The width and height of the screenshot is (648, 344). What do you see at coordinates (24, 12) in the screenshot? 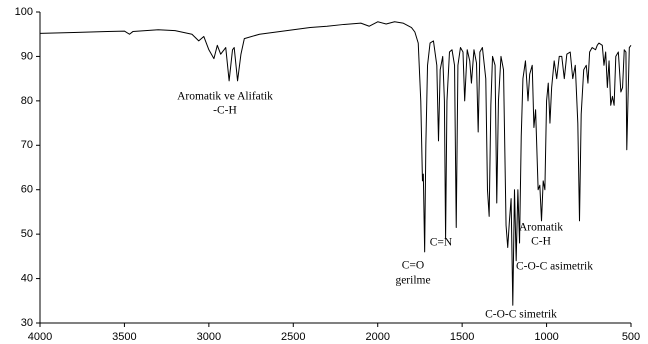
I see `y-tick-label: 100` at bounding box center [24, 12].